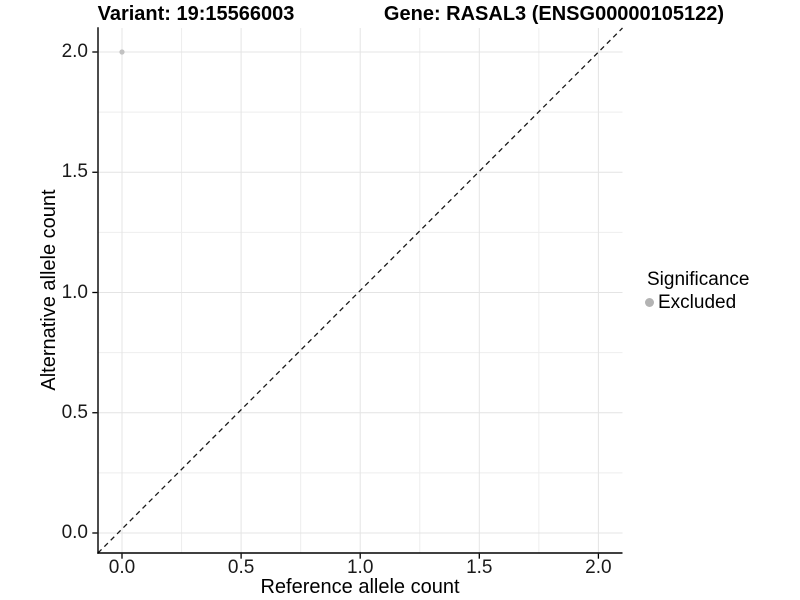 The height and width of the screenshot is (600, 800). I want to click on y-axis-label: Alternative allele count, so click(49, 290).